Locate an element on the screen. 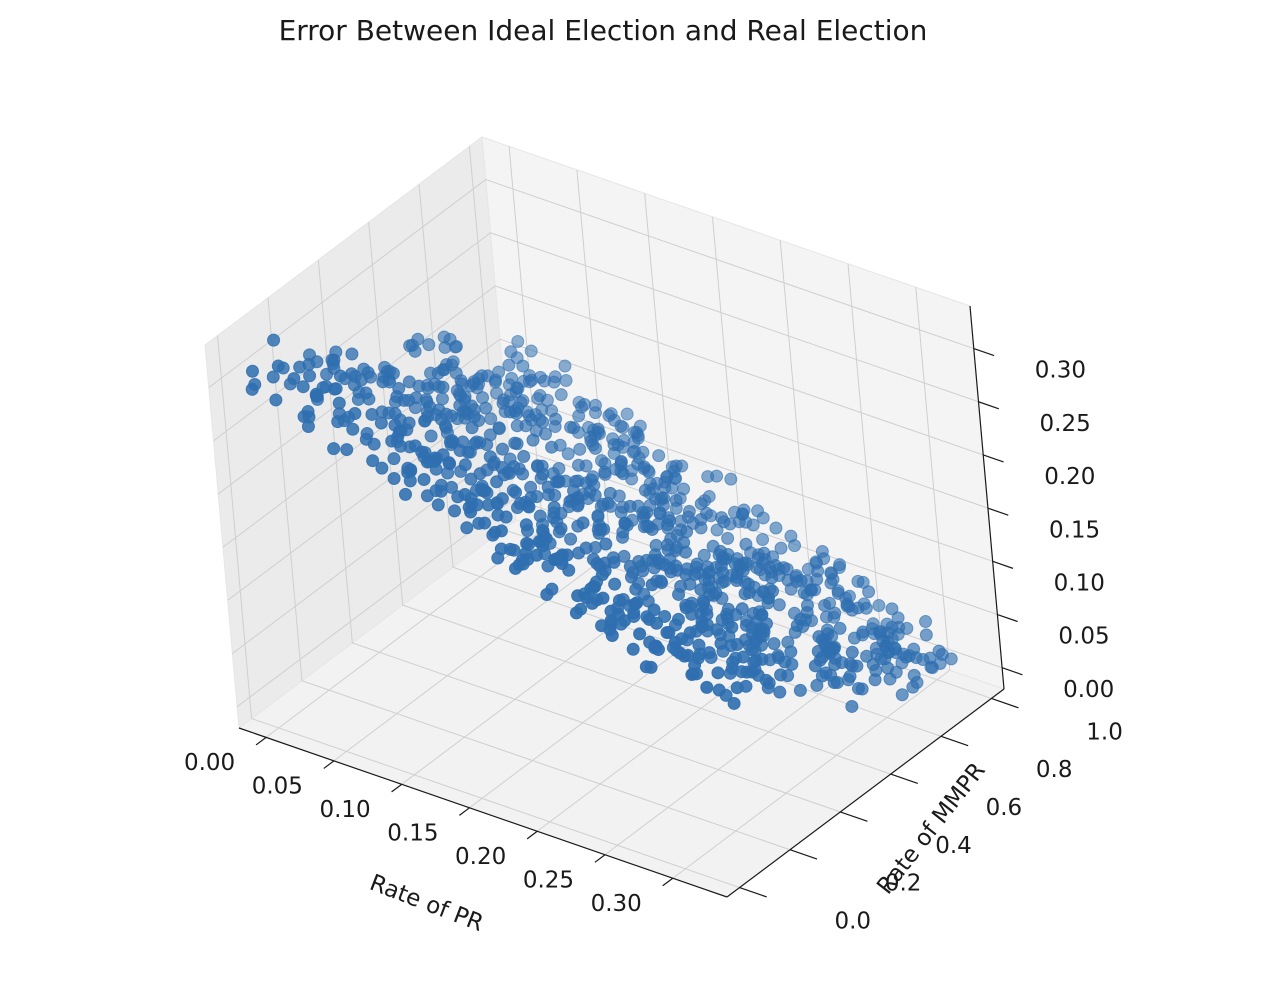  y-tick-label: 0.0 is located at coordinates (852, 921).